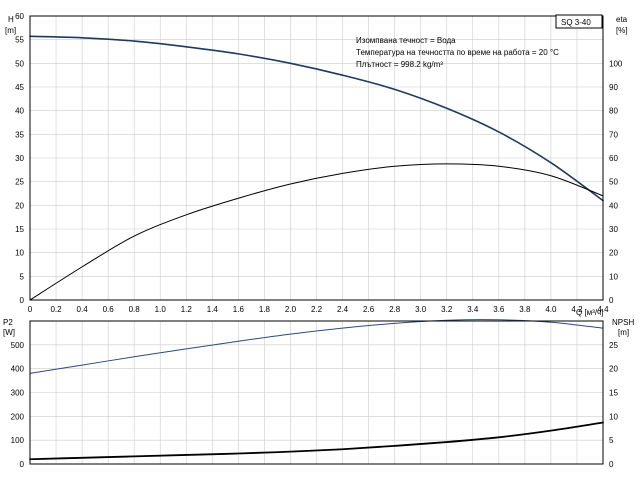 This screenshot has width=640, height=481. I want to click on head-tick-label: 45, so click(19, 87).